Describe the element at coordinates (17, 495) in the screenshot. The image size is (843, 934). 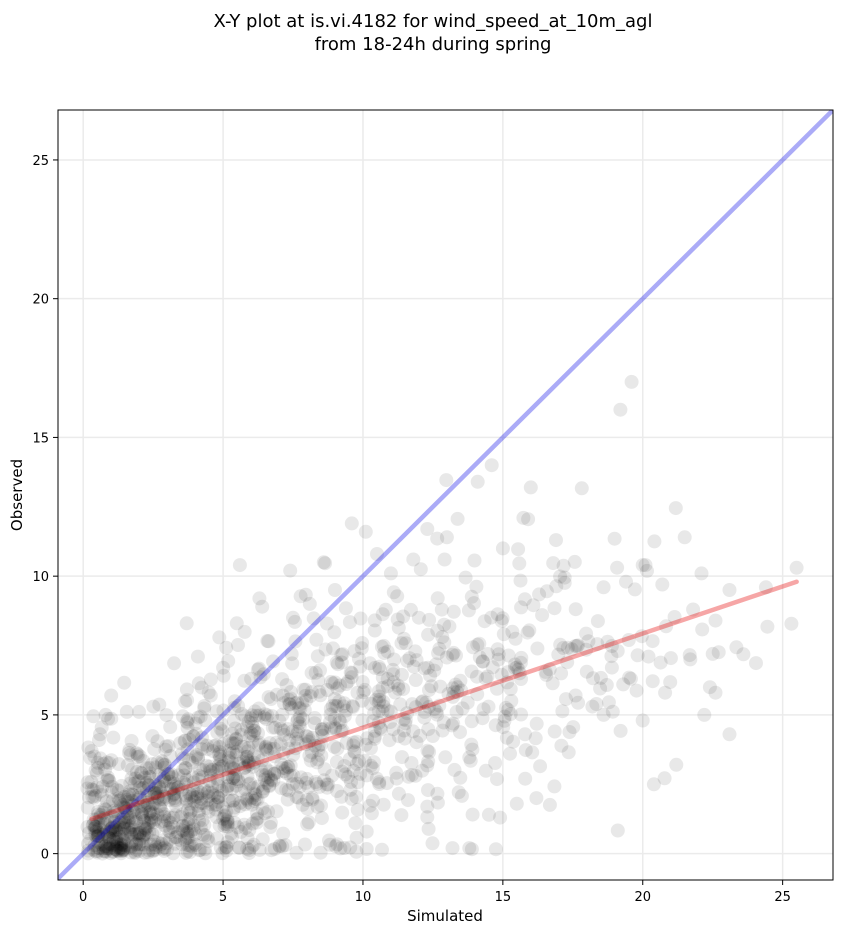
I see `y-axis-label: Observed` at that location.